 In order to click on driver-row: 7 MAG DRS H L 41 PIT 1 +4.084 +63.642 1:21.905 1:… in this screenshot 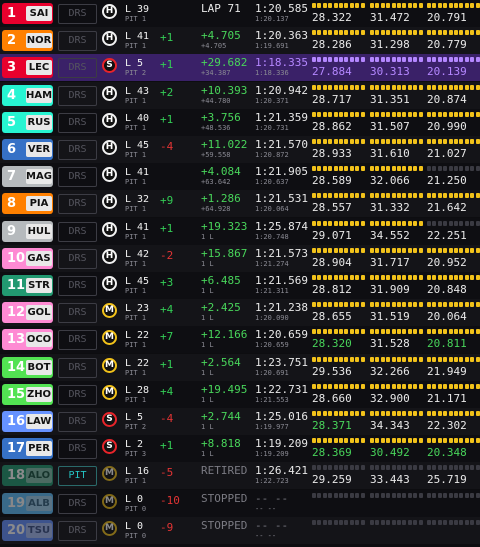, I will do `click(240, 176)`.